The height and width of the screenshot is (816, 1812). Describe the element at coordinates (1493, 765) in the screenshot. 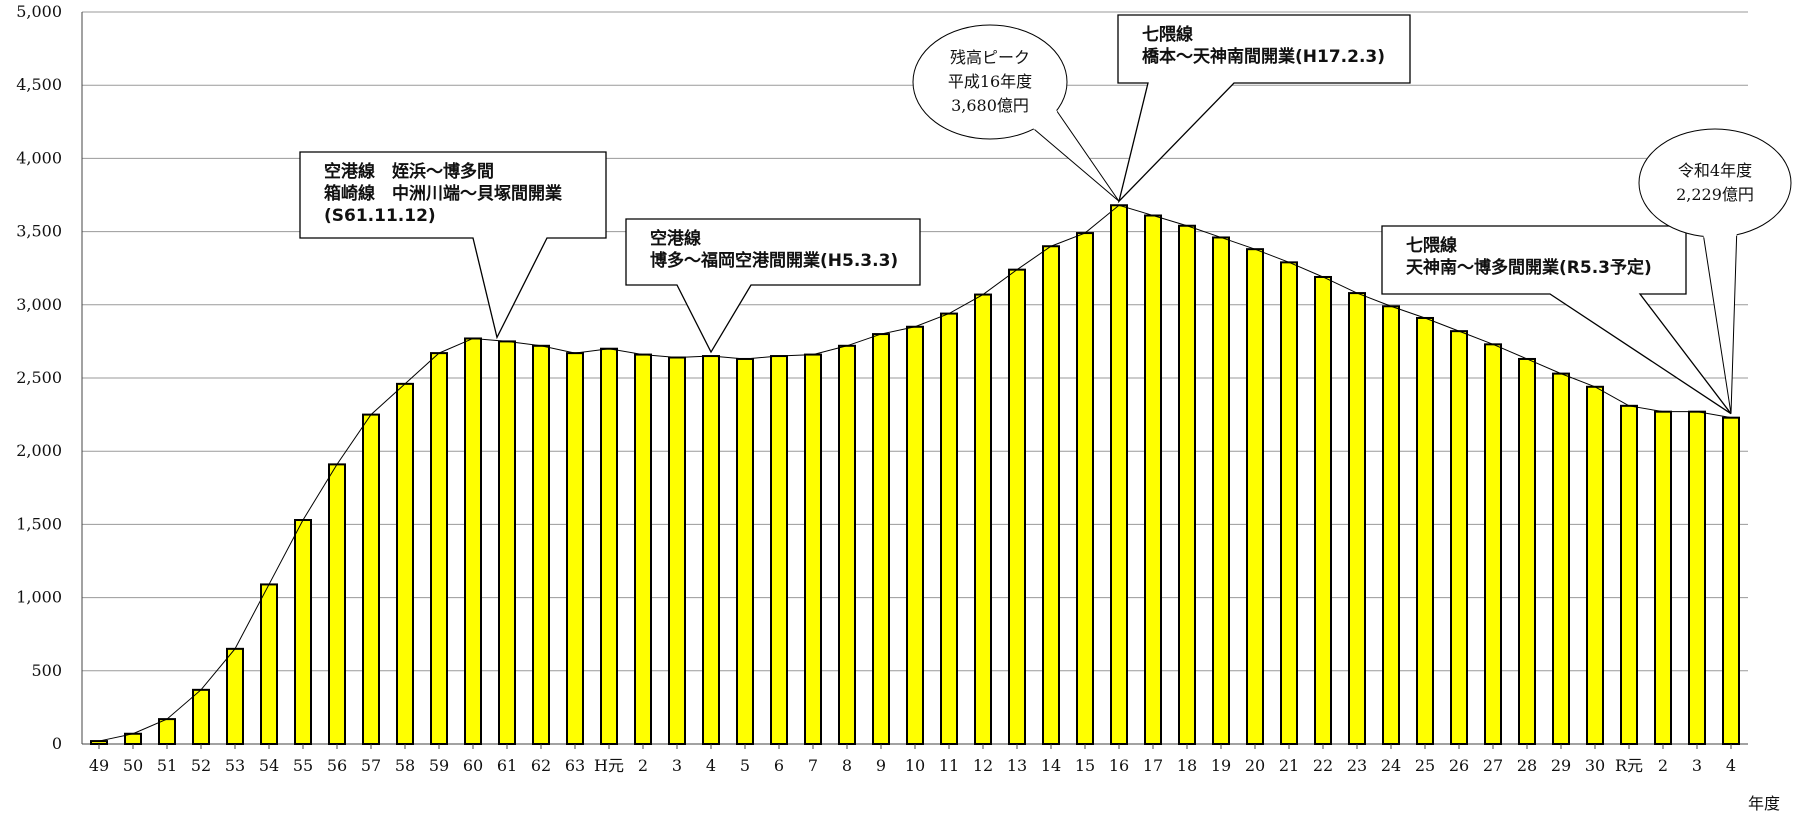

I see `x-tick-label: 27` at that location.